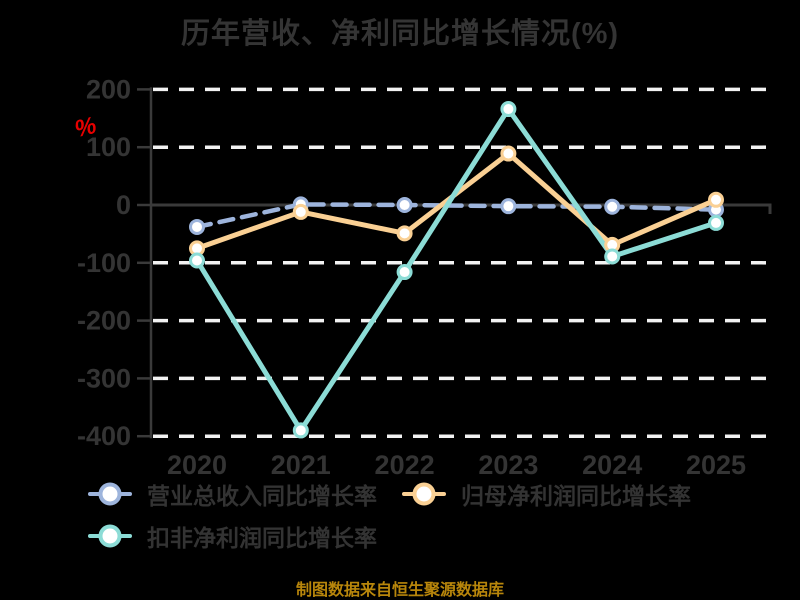 The height and width of the screenshot is (600, 800). Describe the element at coordinates (576, 496) in the screenshot. I see `legend-label: 归母净利润同比增长率` at that location.